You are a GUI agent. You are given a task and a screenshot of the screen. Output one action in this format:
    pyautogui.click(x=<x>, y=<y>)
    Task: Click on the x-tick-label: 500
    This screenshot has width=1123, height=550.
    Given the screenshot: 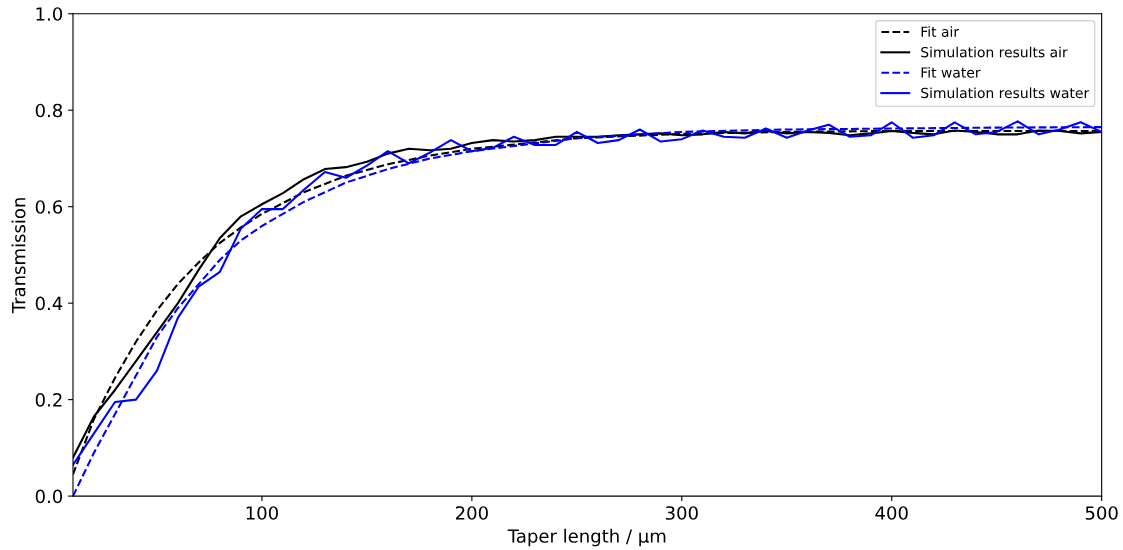 What is the action you would take?
    pyautogui.click(x=1101, y=513)
    